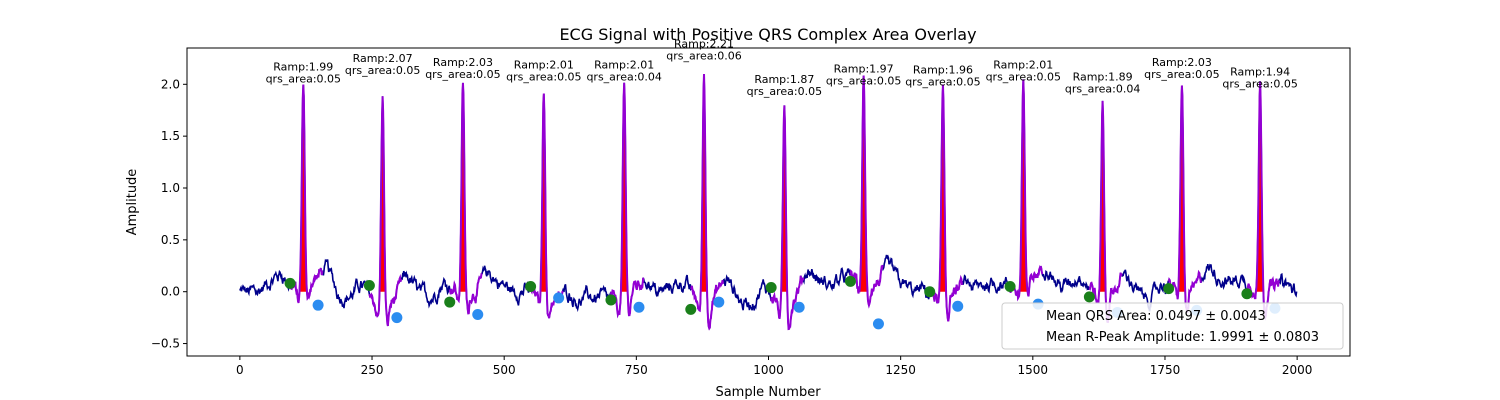  What do you see at coordinates (864, 68) in the screenshot?
I see `r-amp-annotation: Ramp:1.97` at bounding box center [864, 68].